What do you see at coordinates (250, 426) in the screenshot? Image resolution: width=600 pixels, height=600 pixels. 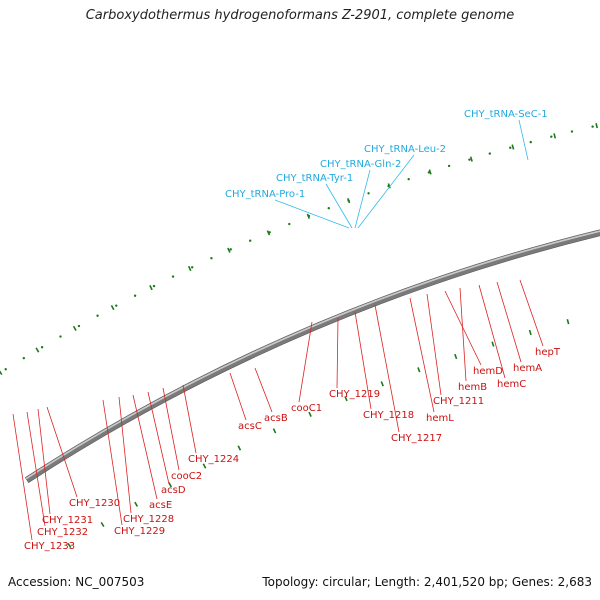 I see `gene-label: acsC` at bounding box center [250, 426].